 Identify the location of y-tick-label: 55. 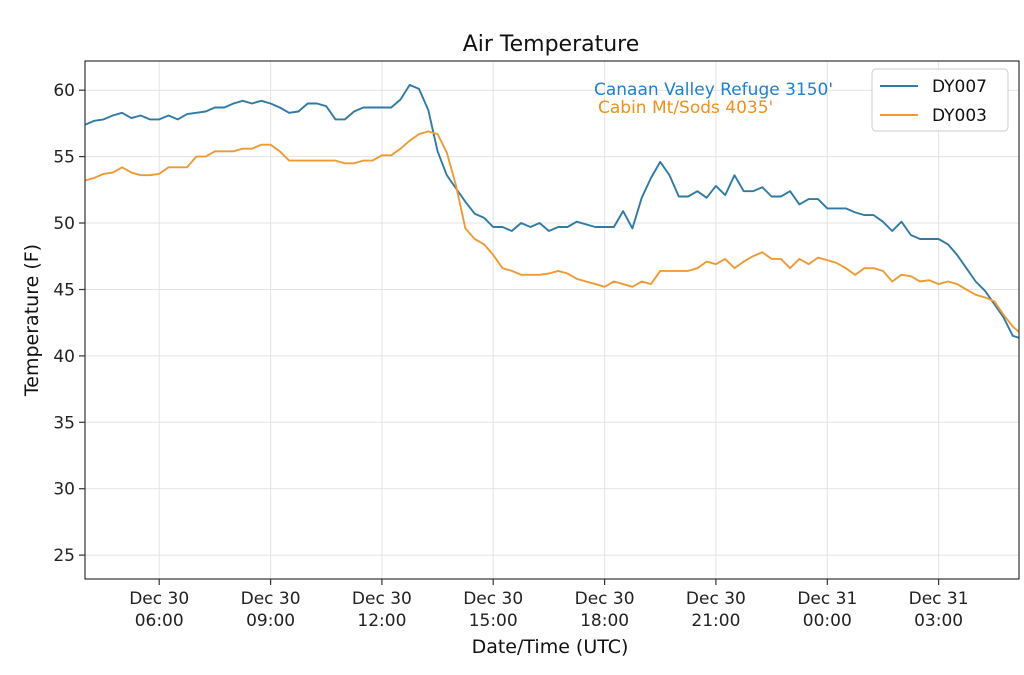
(64, 158).